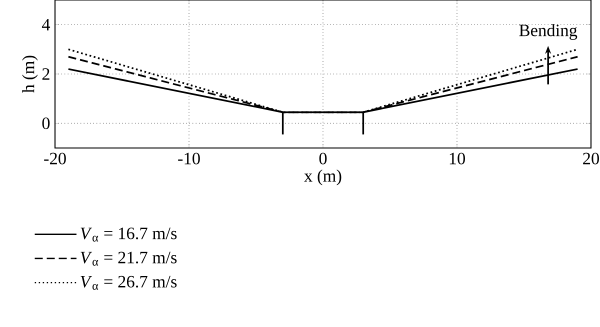  What do you see at coordinates (591, 158) in the screenshot?
I see `x-tick-label: 20` at bounding box center [591, 158].